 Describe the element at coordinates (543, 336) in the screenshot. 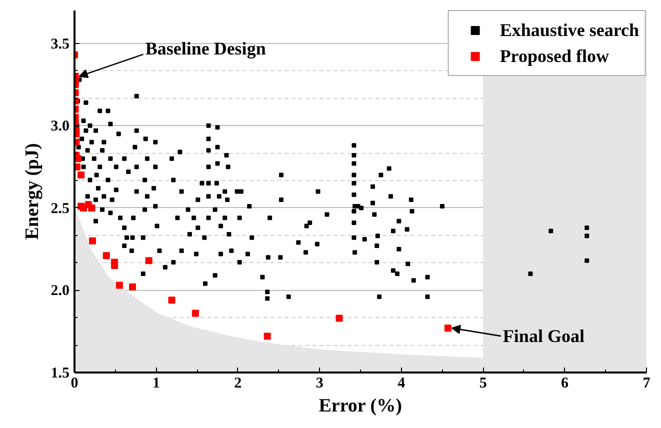

I see `annotation: Final Goal` at that location.